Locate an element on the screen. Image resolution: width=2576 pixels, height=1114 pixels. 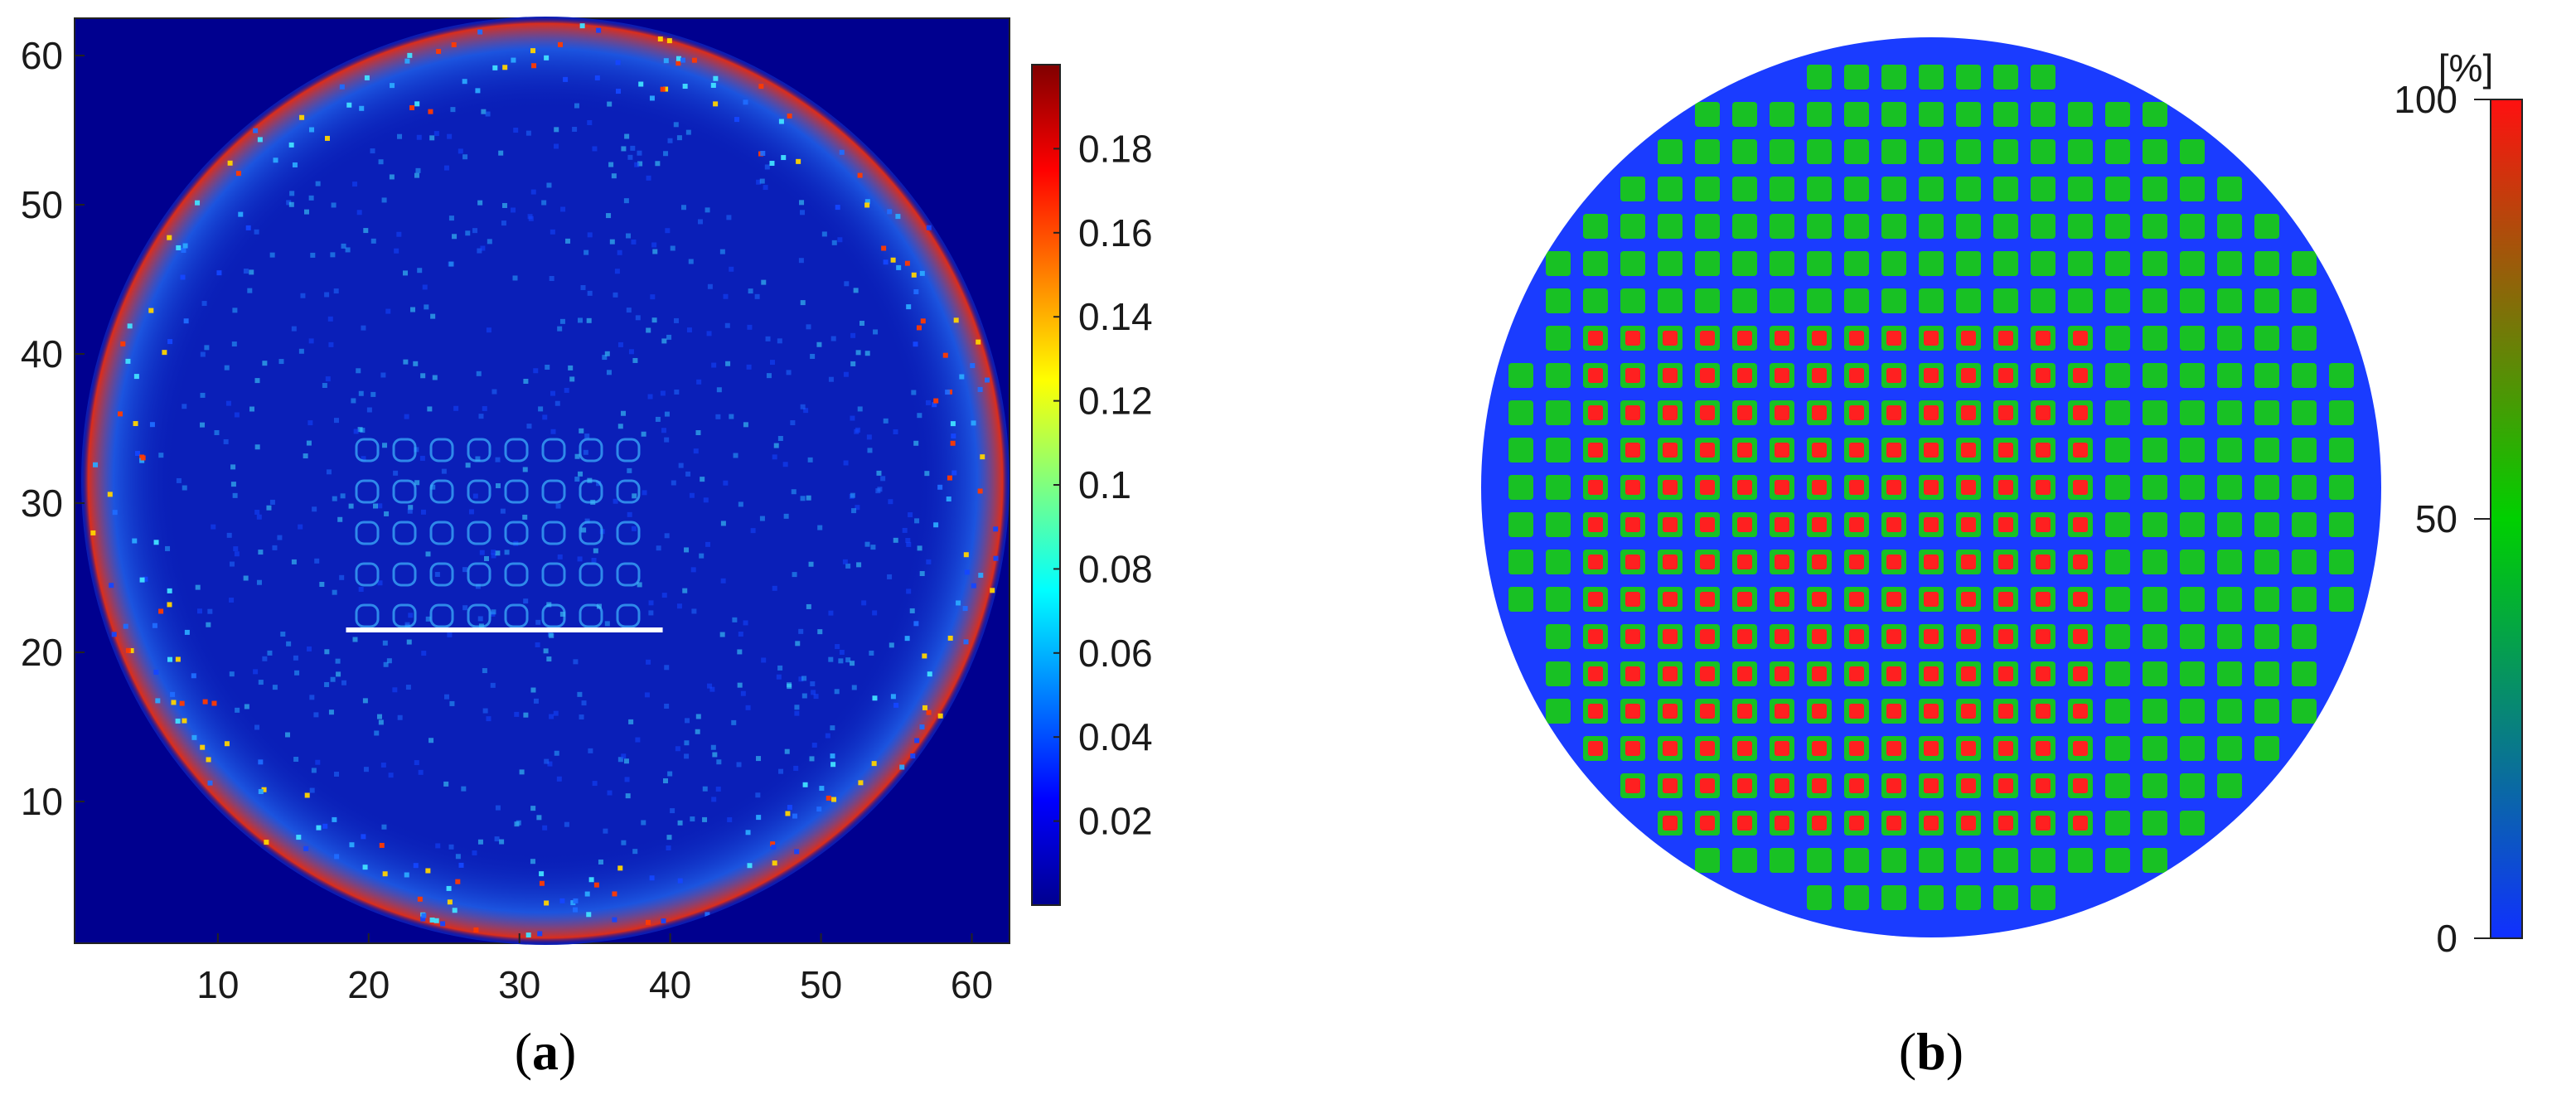
y-tick-label: 60 is located at coordinates (42, 56).